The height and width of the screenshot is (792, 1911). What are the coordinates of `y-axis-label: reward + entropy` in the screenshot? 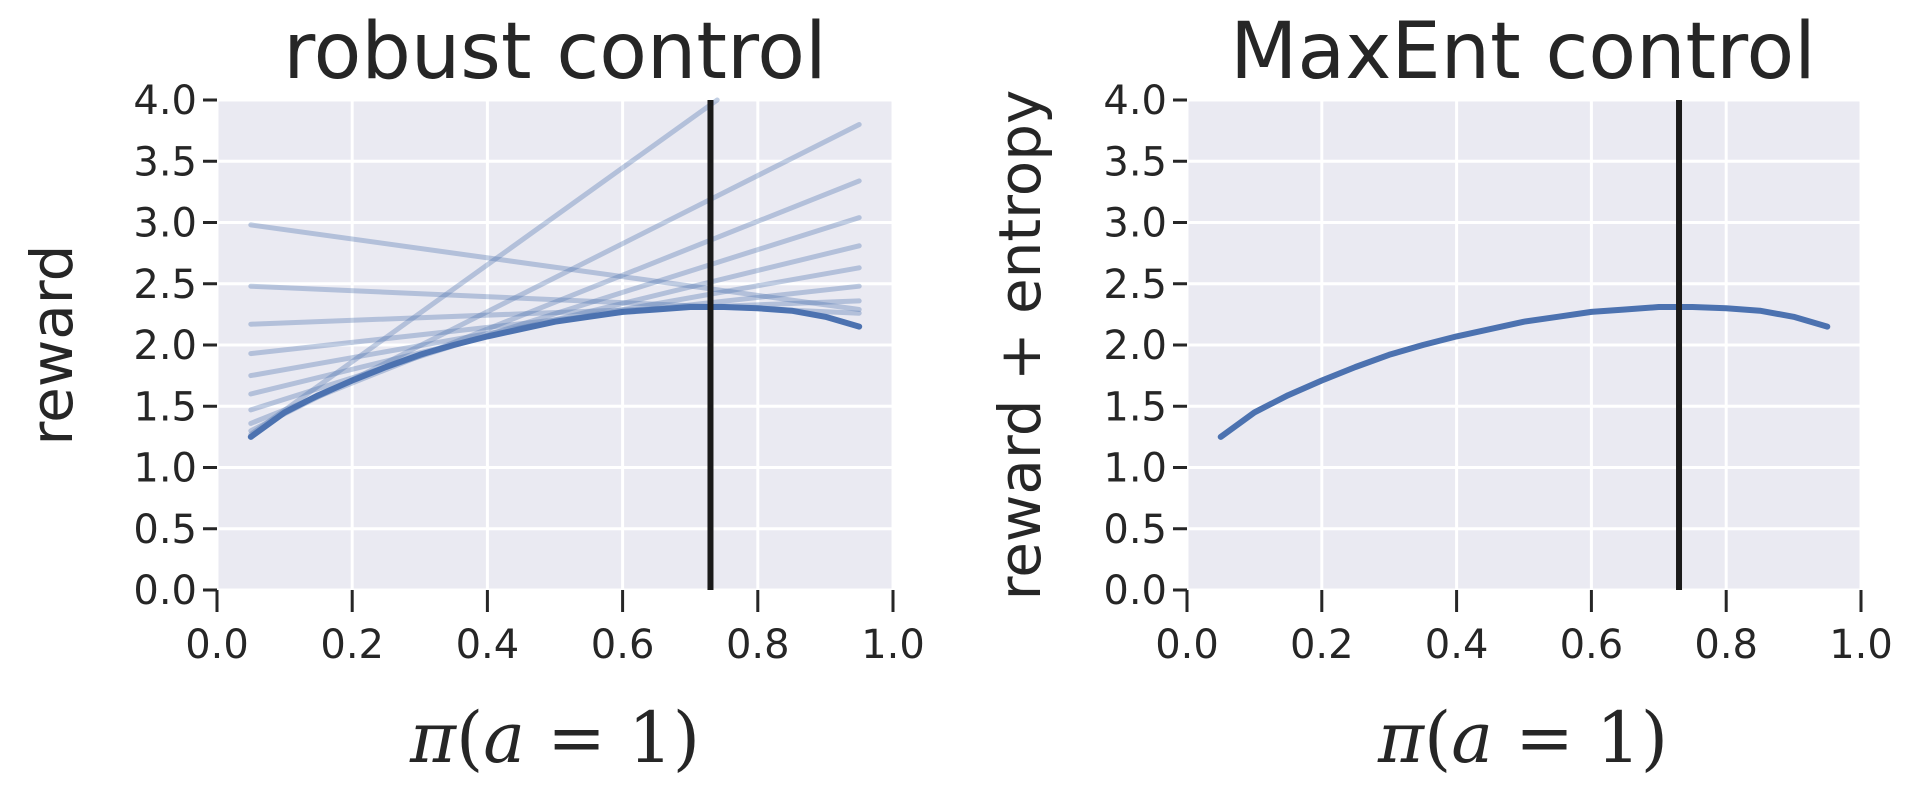 It's located at (1020, 345).